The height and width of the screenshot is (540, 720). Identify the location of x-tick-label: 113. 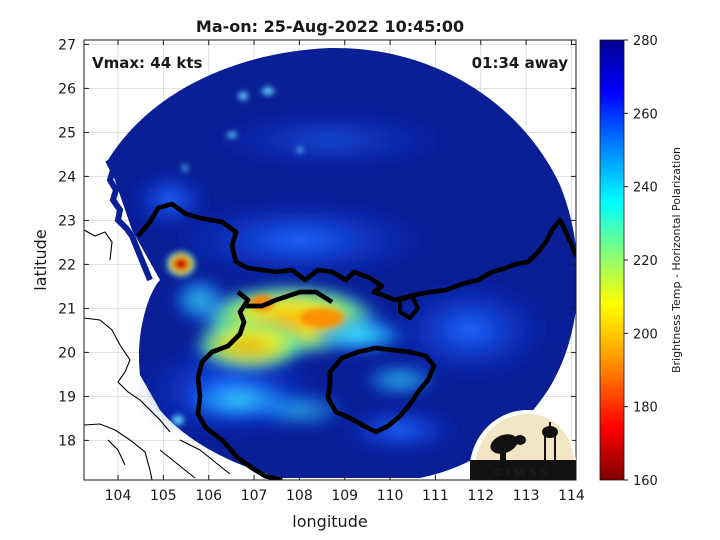
(526, 496).